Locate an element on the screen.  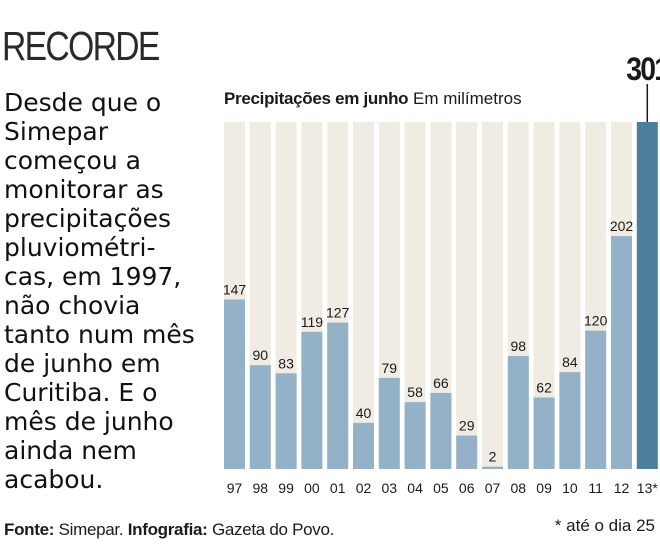
data-label: 66 is located at coordinates (441, 383).